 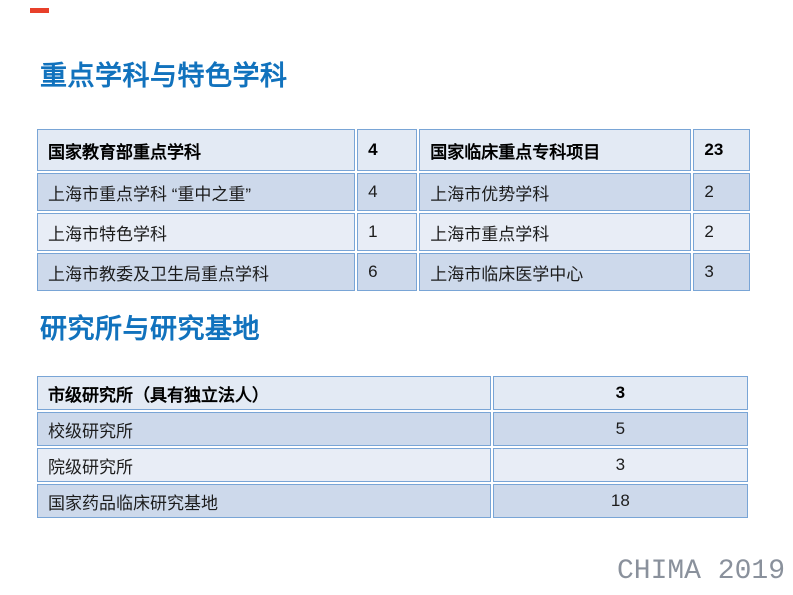 What do you see at coordinates (196, 150) in the screenshot?
I see `table-cell-label: 国家教育部重点学科` at bounding box center [196, 150].